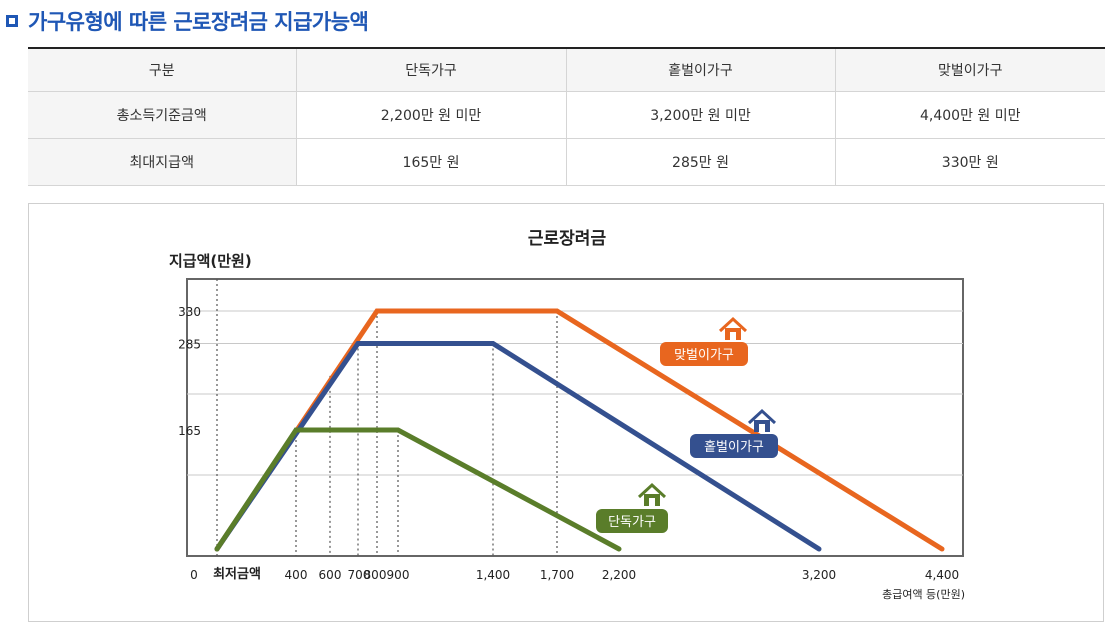 The image size is (1116, 633). I want to click on x-axis-label: 총급여액 등(만원), so click(923, 594).